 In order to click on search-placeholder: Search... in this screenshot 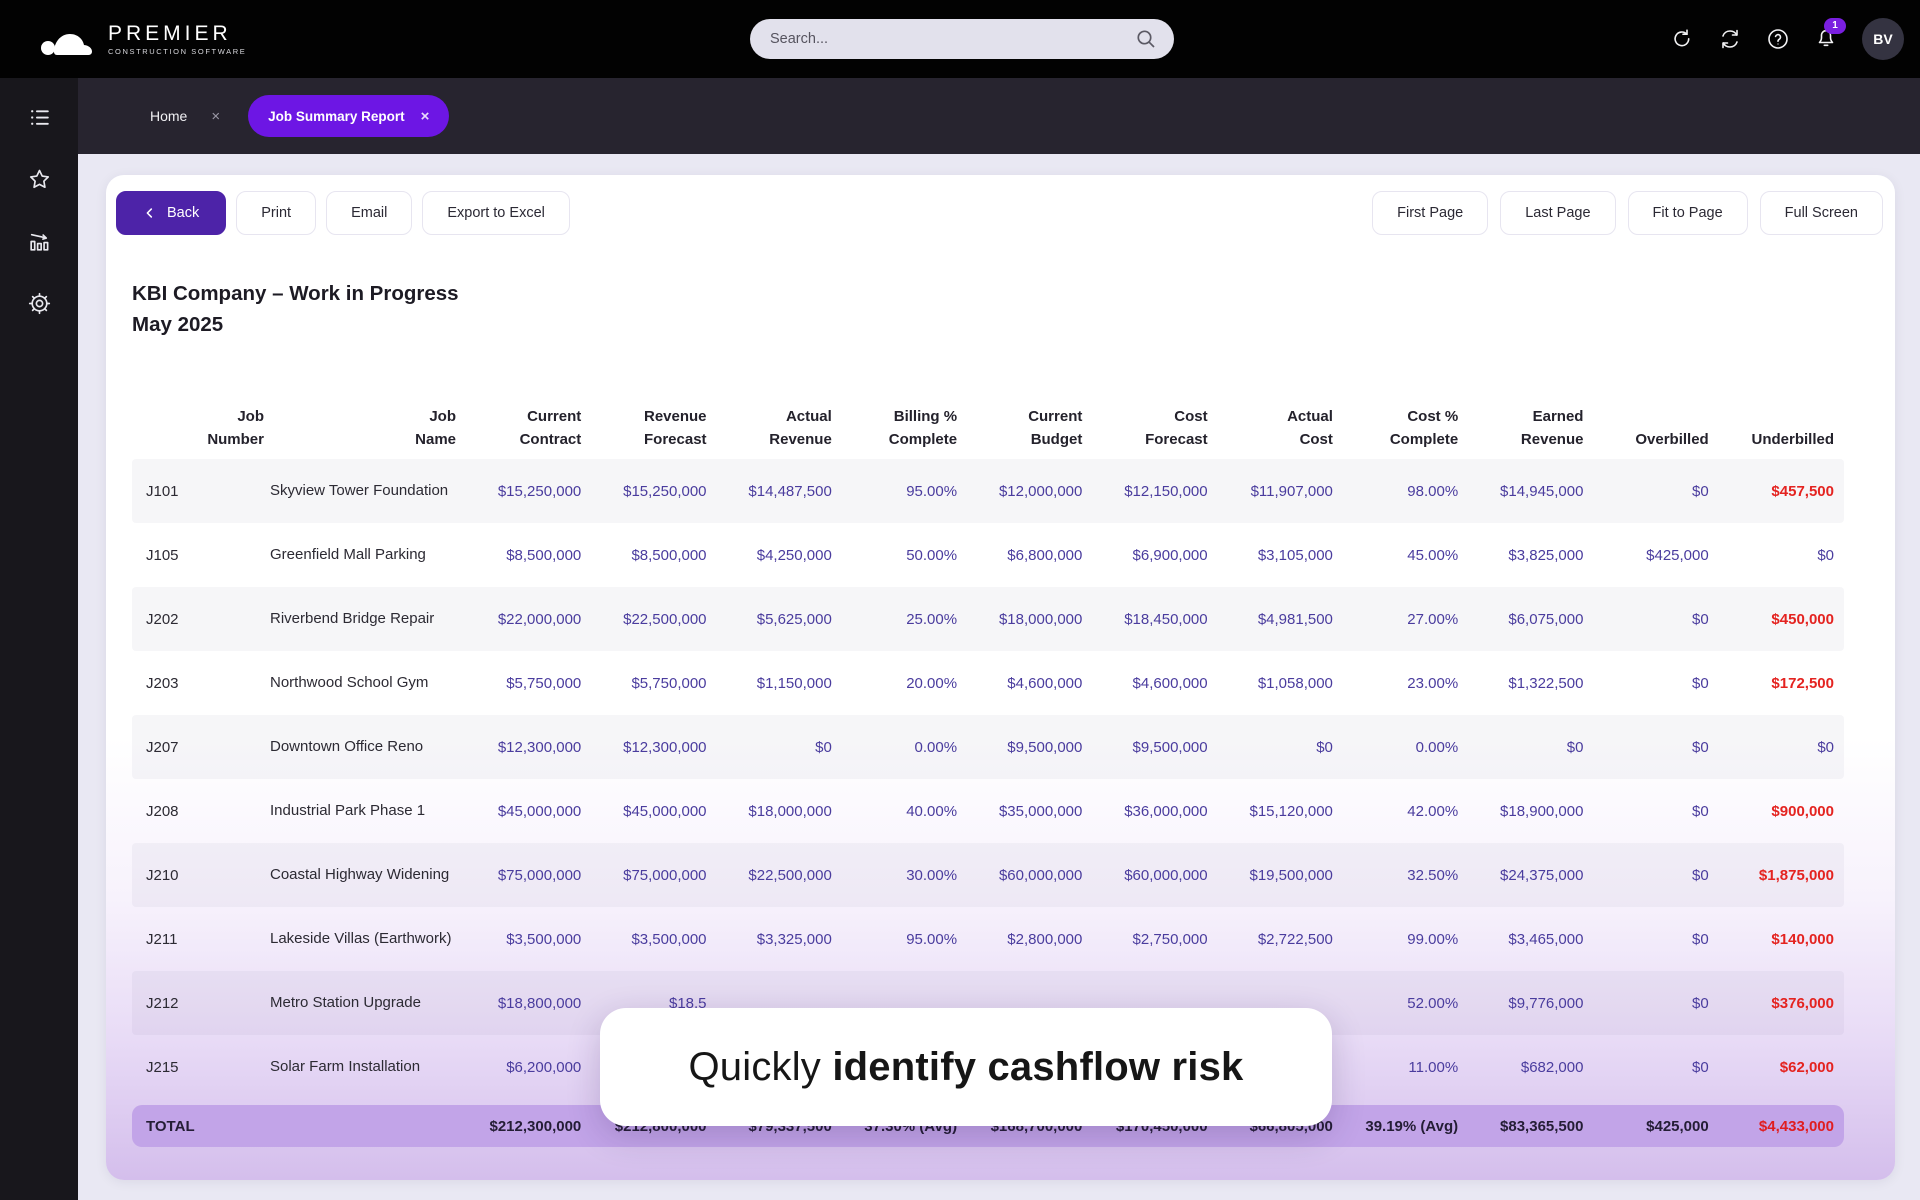, I will do `click(799, 39)`.